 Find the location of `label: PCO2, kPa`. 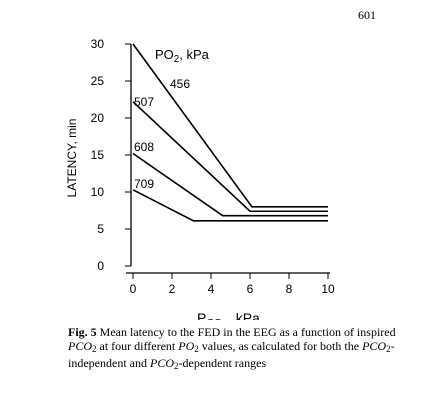

label: PCO2, kPa is located at coordinates (228, 315).